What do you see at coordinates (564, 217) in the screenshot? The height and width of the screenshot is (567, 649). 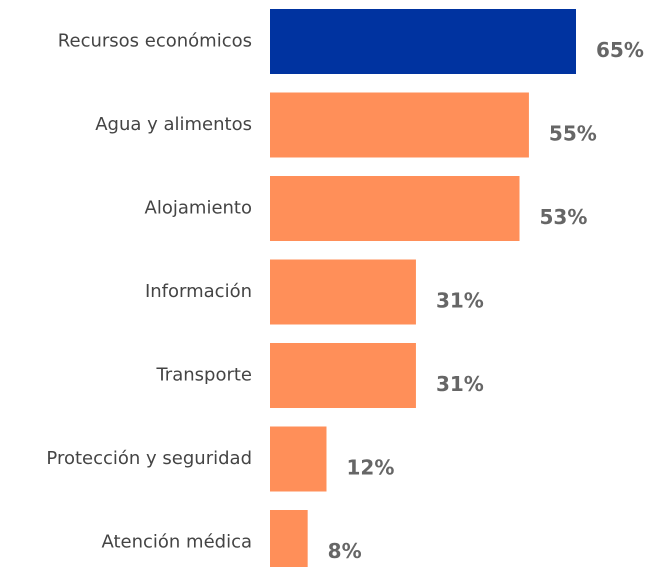 I see `value-label: 53%` at bounding box center [564, 217].